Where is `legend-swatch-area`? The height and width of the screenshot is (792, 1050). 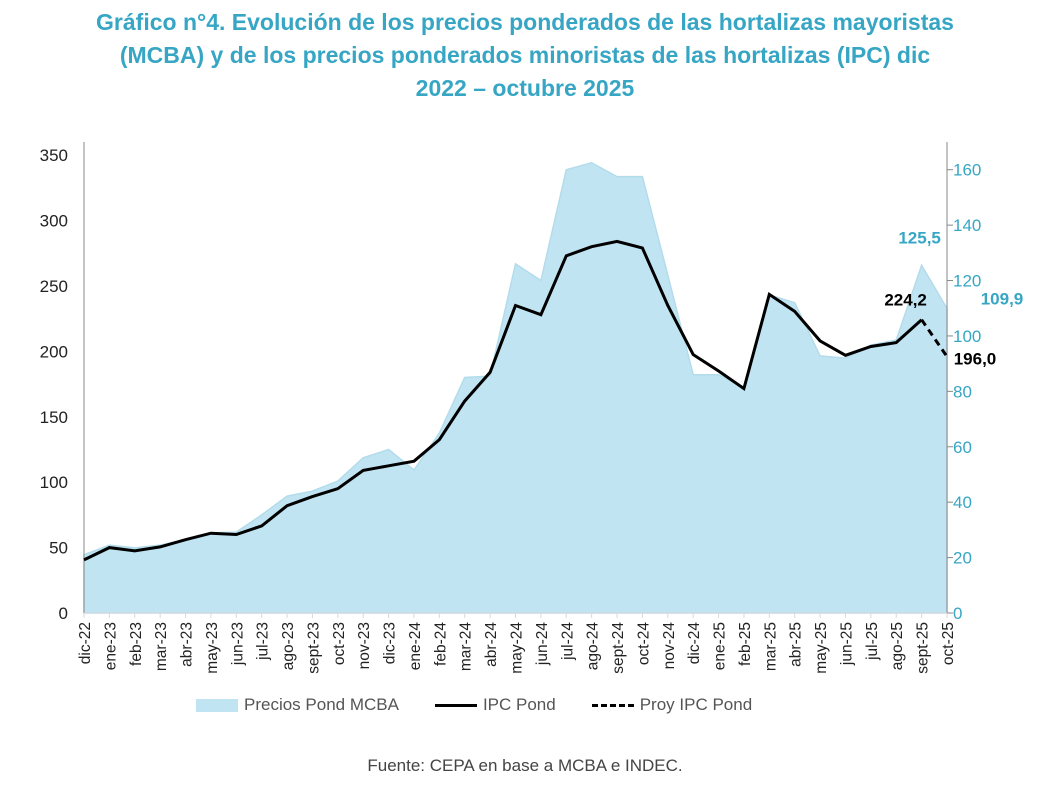
legend-swatch-area is located at coordinates (217, 705).